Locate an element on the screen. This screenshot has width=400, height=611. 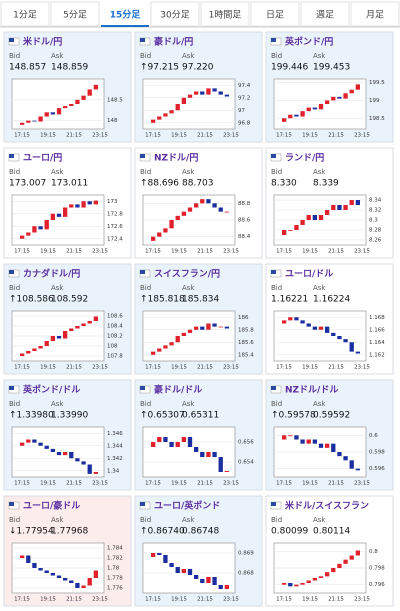
y-tick-label: 8.28 is located at coordinates (375, 231).